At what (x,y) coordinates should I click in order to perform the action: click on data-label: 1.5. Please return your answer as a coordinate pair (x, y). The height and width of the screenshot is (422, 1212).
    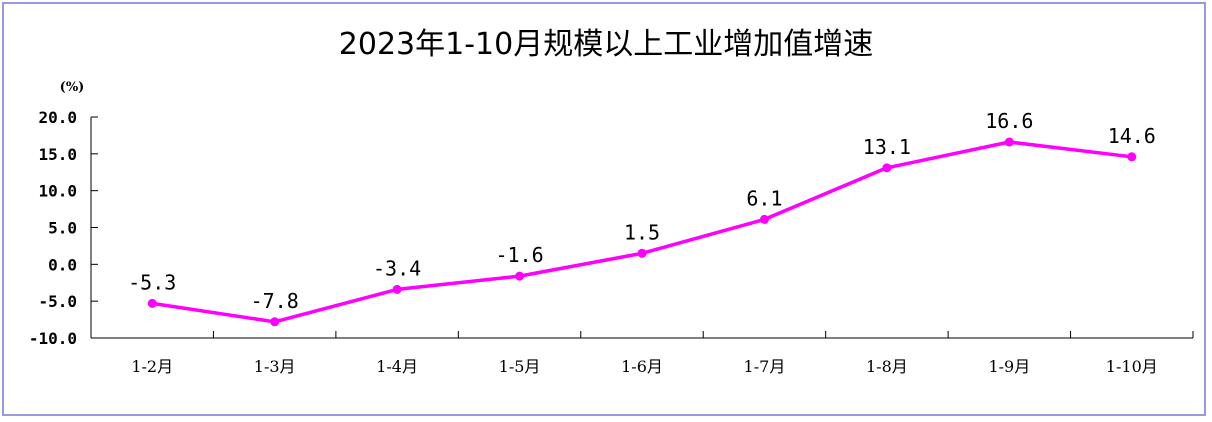
    Looking at the image, I should click on (642, 232).